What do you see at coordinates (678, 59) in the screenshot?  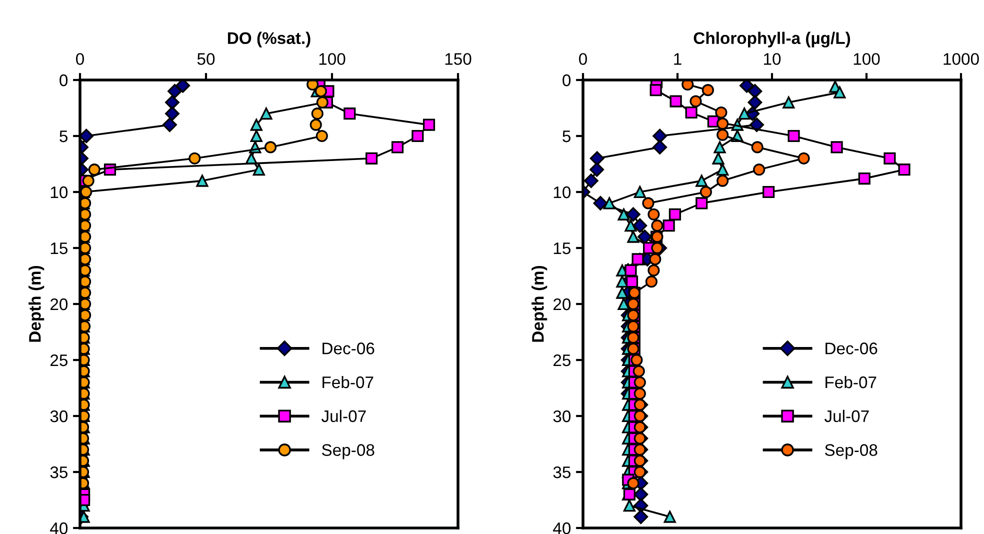 I see `x-tick-label: 1` at bounding box center [678, 59].